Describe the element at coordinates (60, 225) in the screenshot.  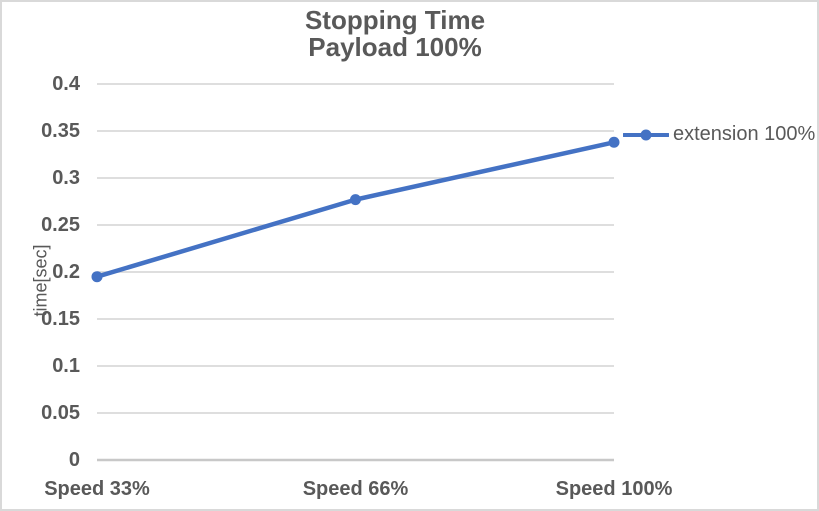
I see `y-tick-label: 0.25` at that location.